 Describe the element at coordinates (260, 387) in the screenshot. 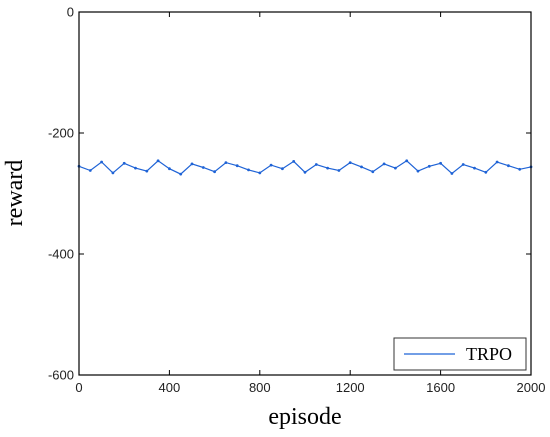

I see `x-tick-label: 800` at that location.